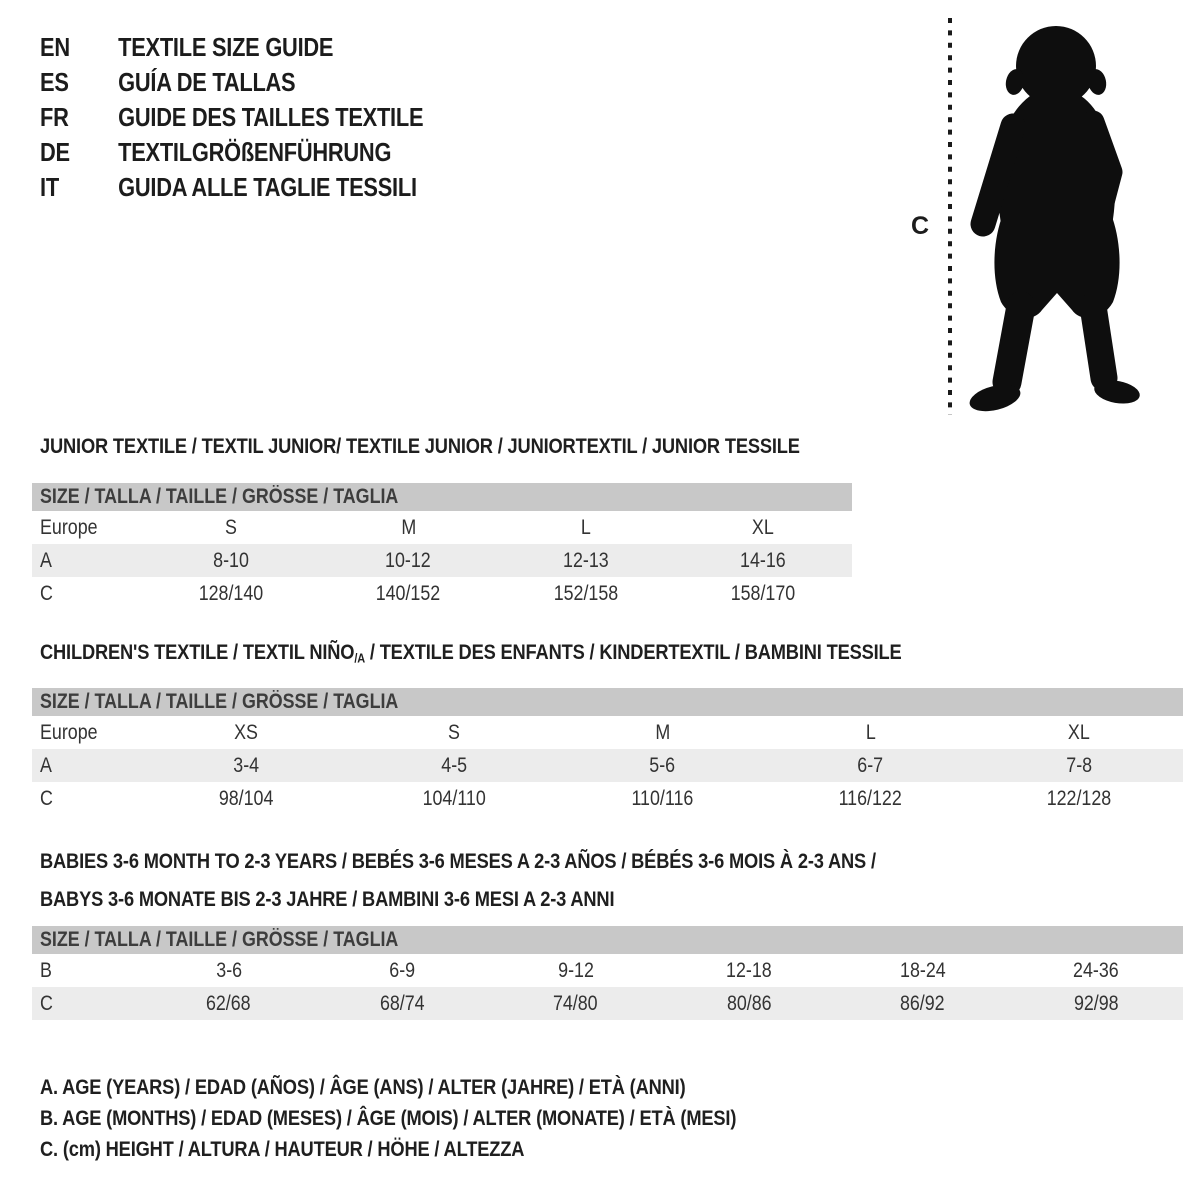  I want to click on table-row: B 3-6 6-9 9-12 12-18 18-24 24-36, so click(607, 970).